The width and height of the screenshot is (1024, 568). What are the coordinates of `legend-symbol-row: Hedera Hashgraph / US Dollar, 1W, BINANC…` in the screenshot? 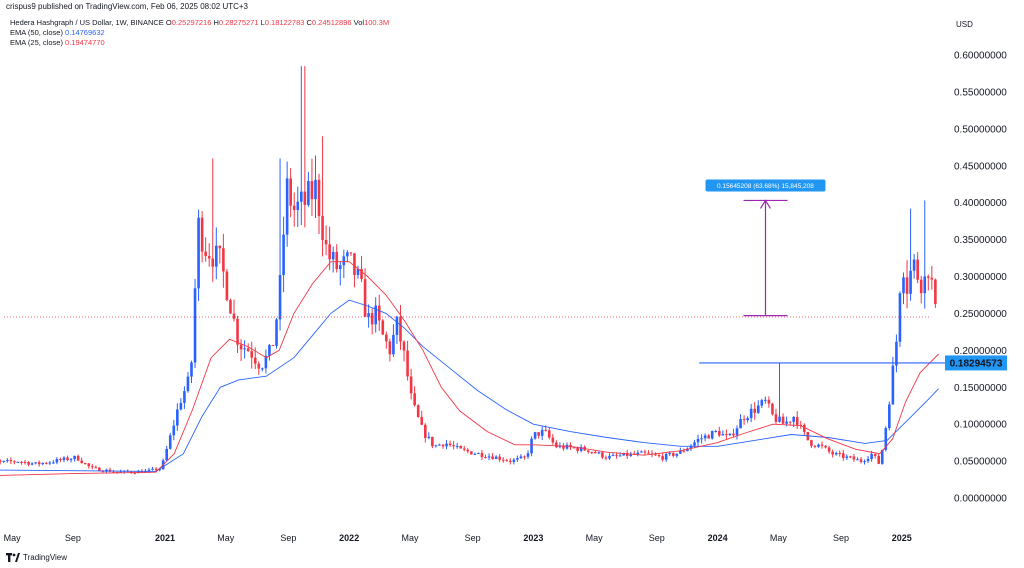 It's located at (199, 23).